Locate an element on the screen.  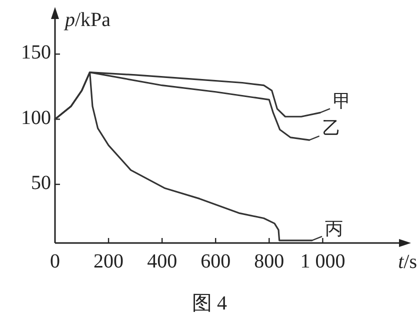
series-label: 甲 is located at coordinates (342, 100).